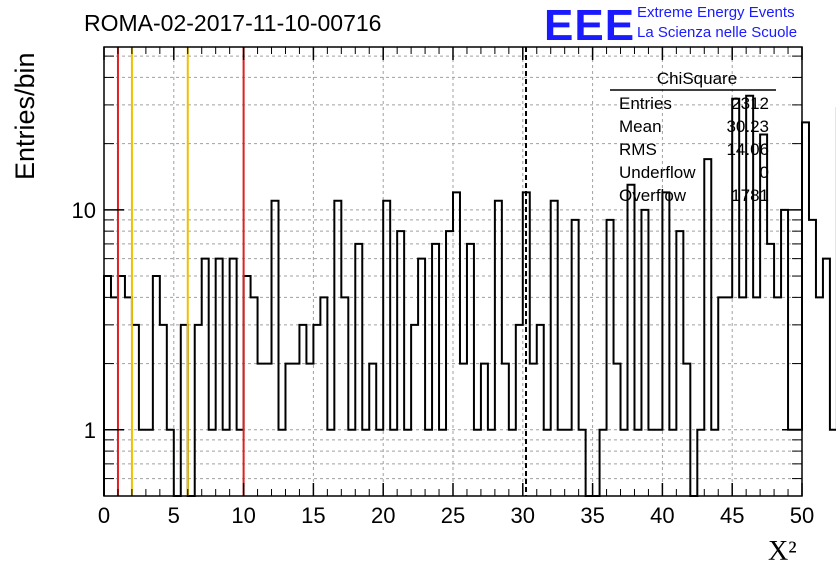 This screenshot has height=572, width=836. I want to click on x-tick-label: 20, so click(383, 515).